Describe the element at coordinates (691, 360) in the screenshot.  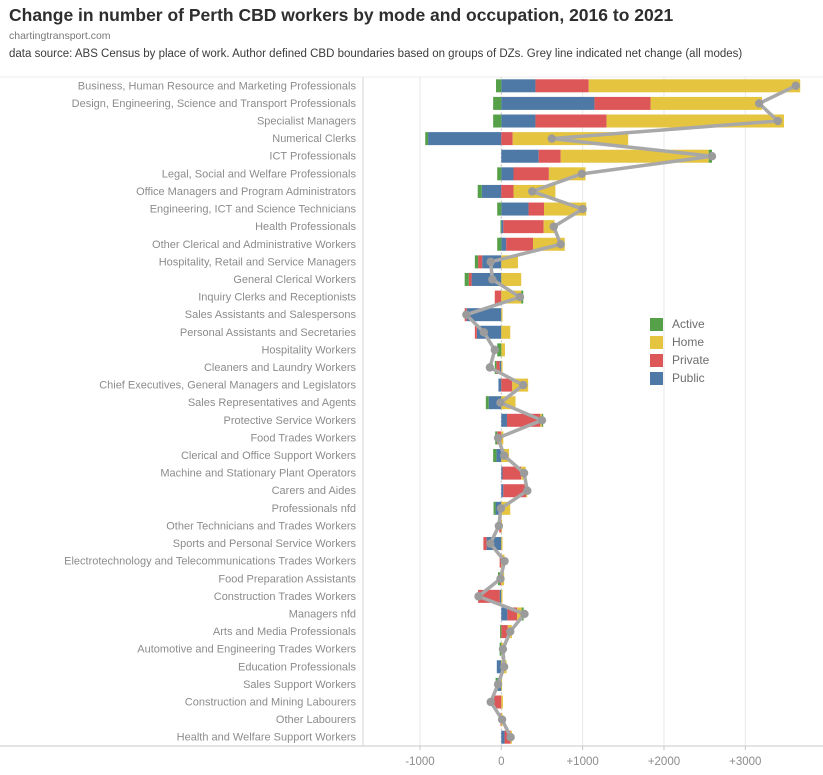
I see `legend-label: Private` at that location.